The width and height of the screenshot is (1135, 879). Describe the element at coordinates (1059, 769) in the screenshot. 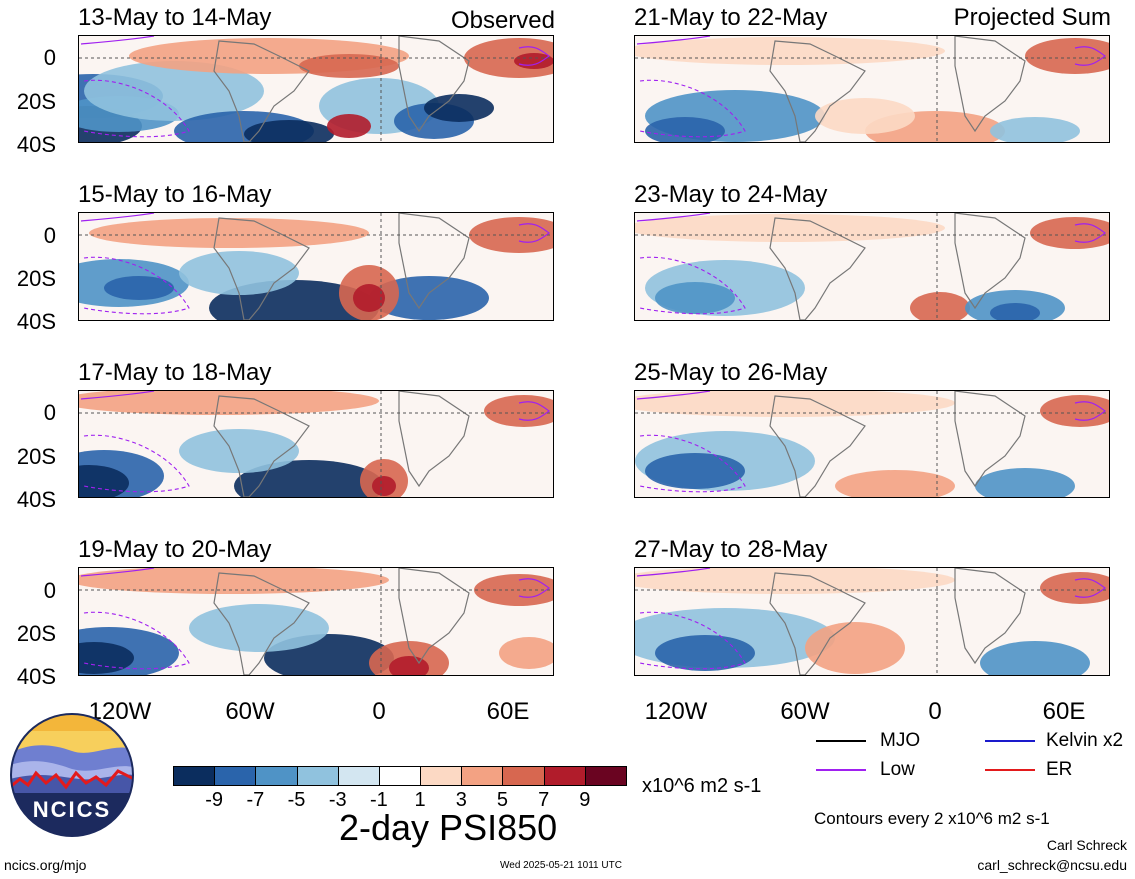

I see `legend-label-er: ER` at that location.